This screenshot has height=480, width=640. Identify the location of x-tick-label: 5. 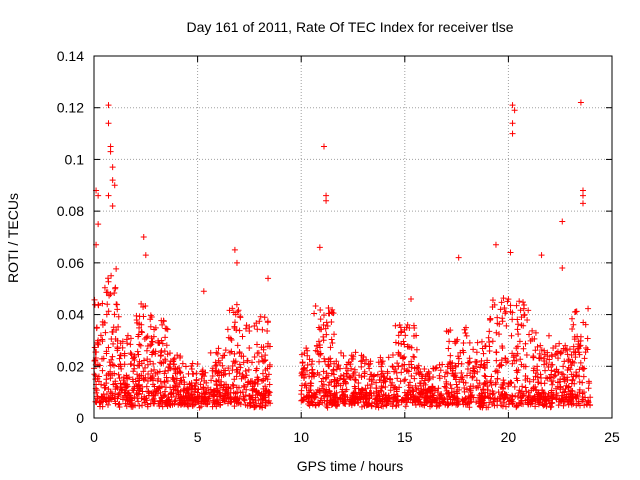
(198, 437).